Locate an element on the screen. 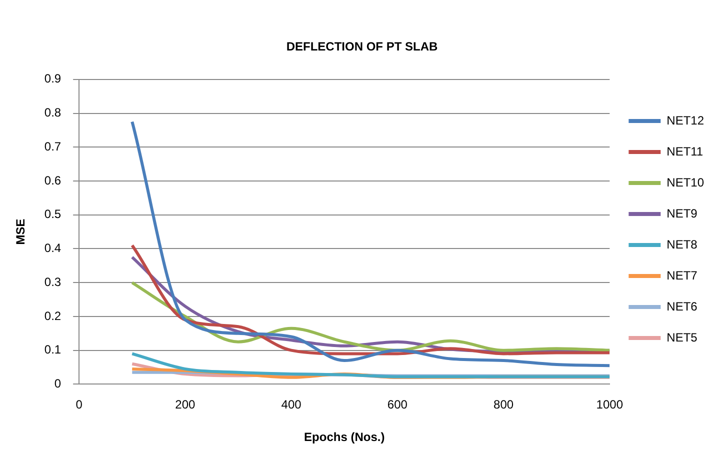  legend-label: NET11 is located at coordinates (685, 151).